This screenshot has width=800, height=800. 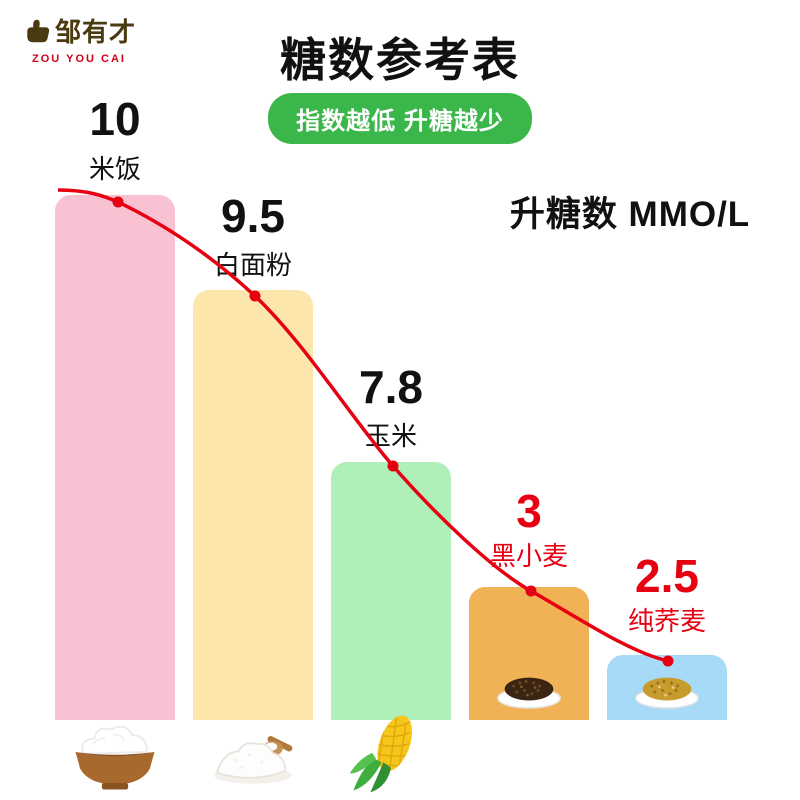 What do you see at coordinates (666, 621) in the screenshot?
I see `category-label-buckwheat: 纯荞麦` at bounding box center [666, 621].